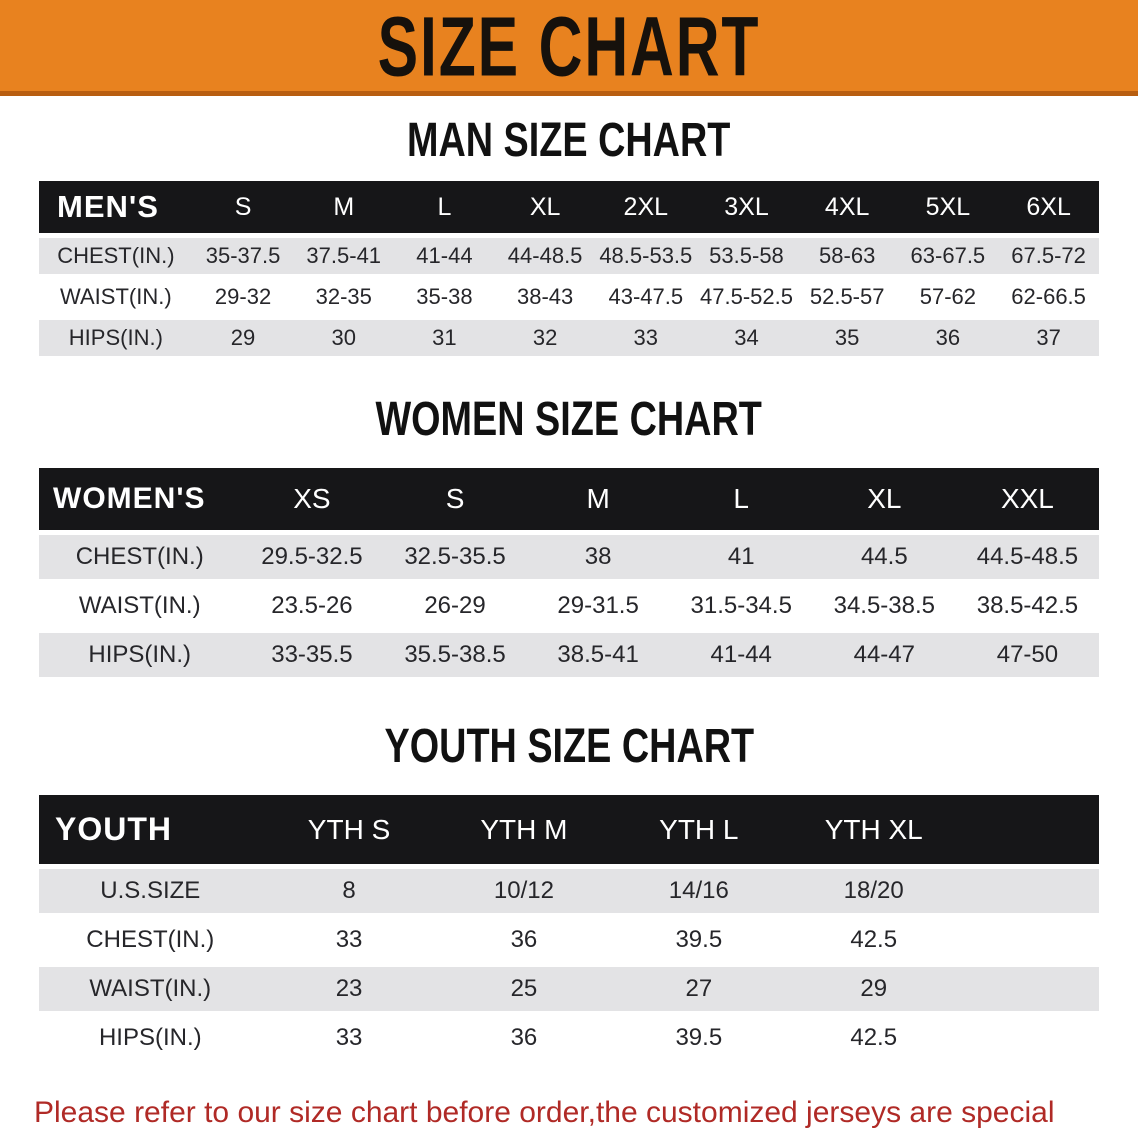 This screenshot has height=1132, width=1138. Describe the element at coordinates (741, 557) in the screenshot. I see `size-value-cell: 41` at that location.